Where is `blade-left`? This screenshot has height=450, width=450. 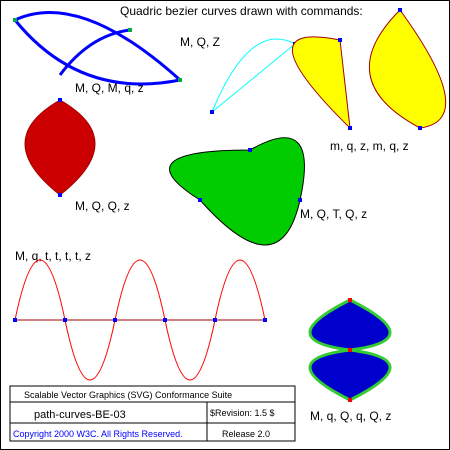
blade-left is located at coordinates (321, 83).